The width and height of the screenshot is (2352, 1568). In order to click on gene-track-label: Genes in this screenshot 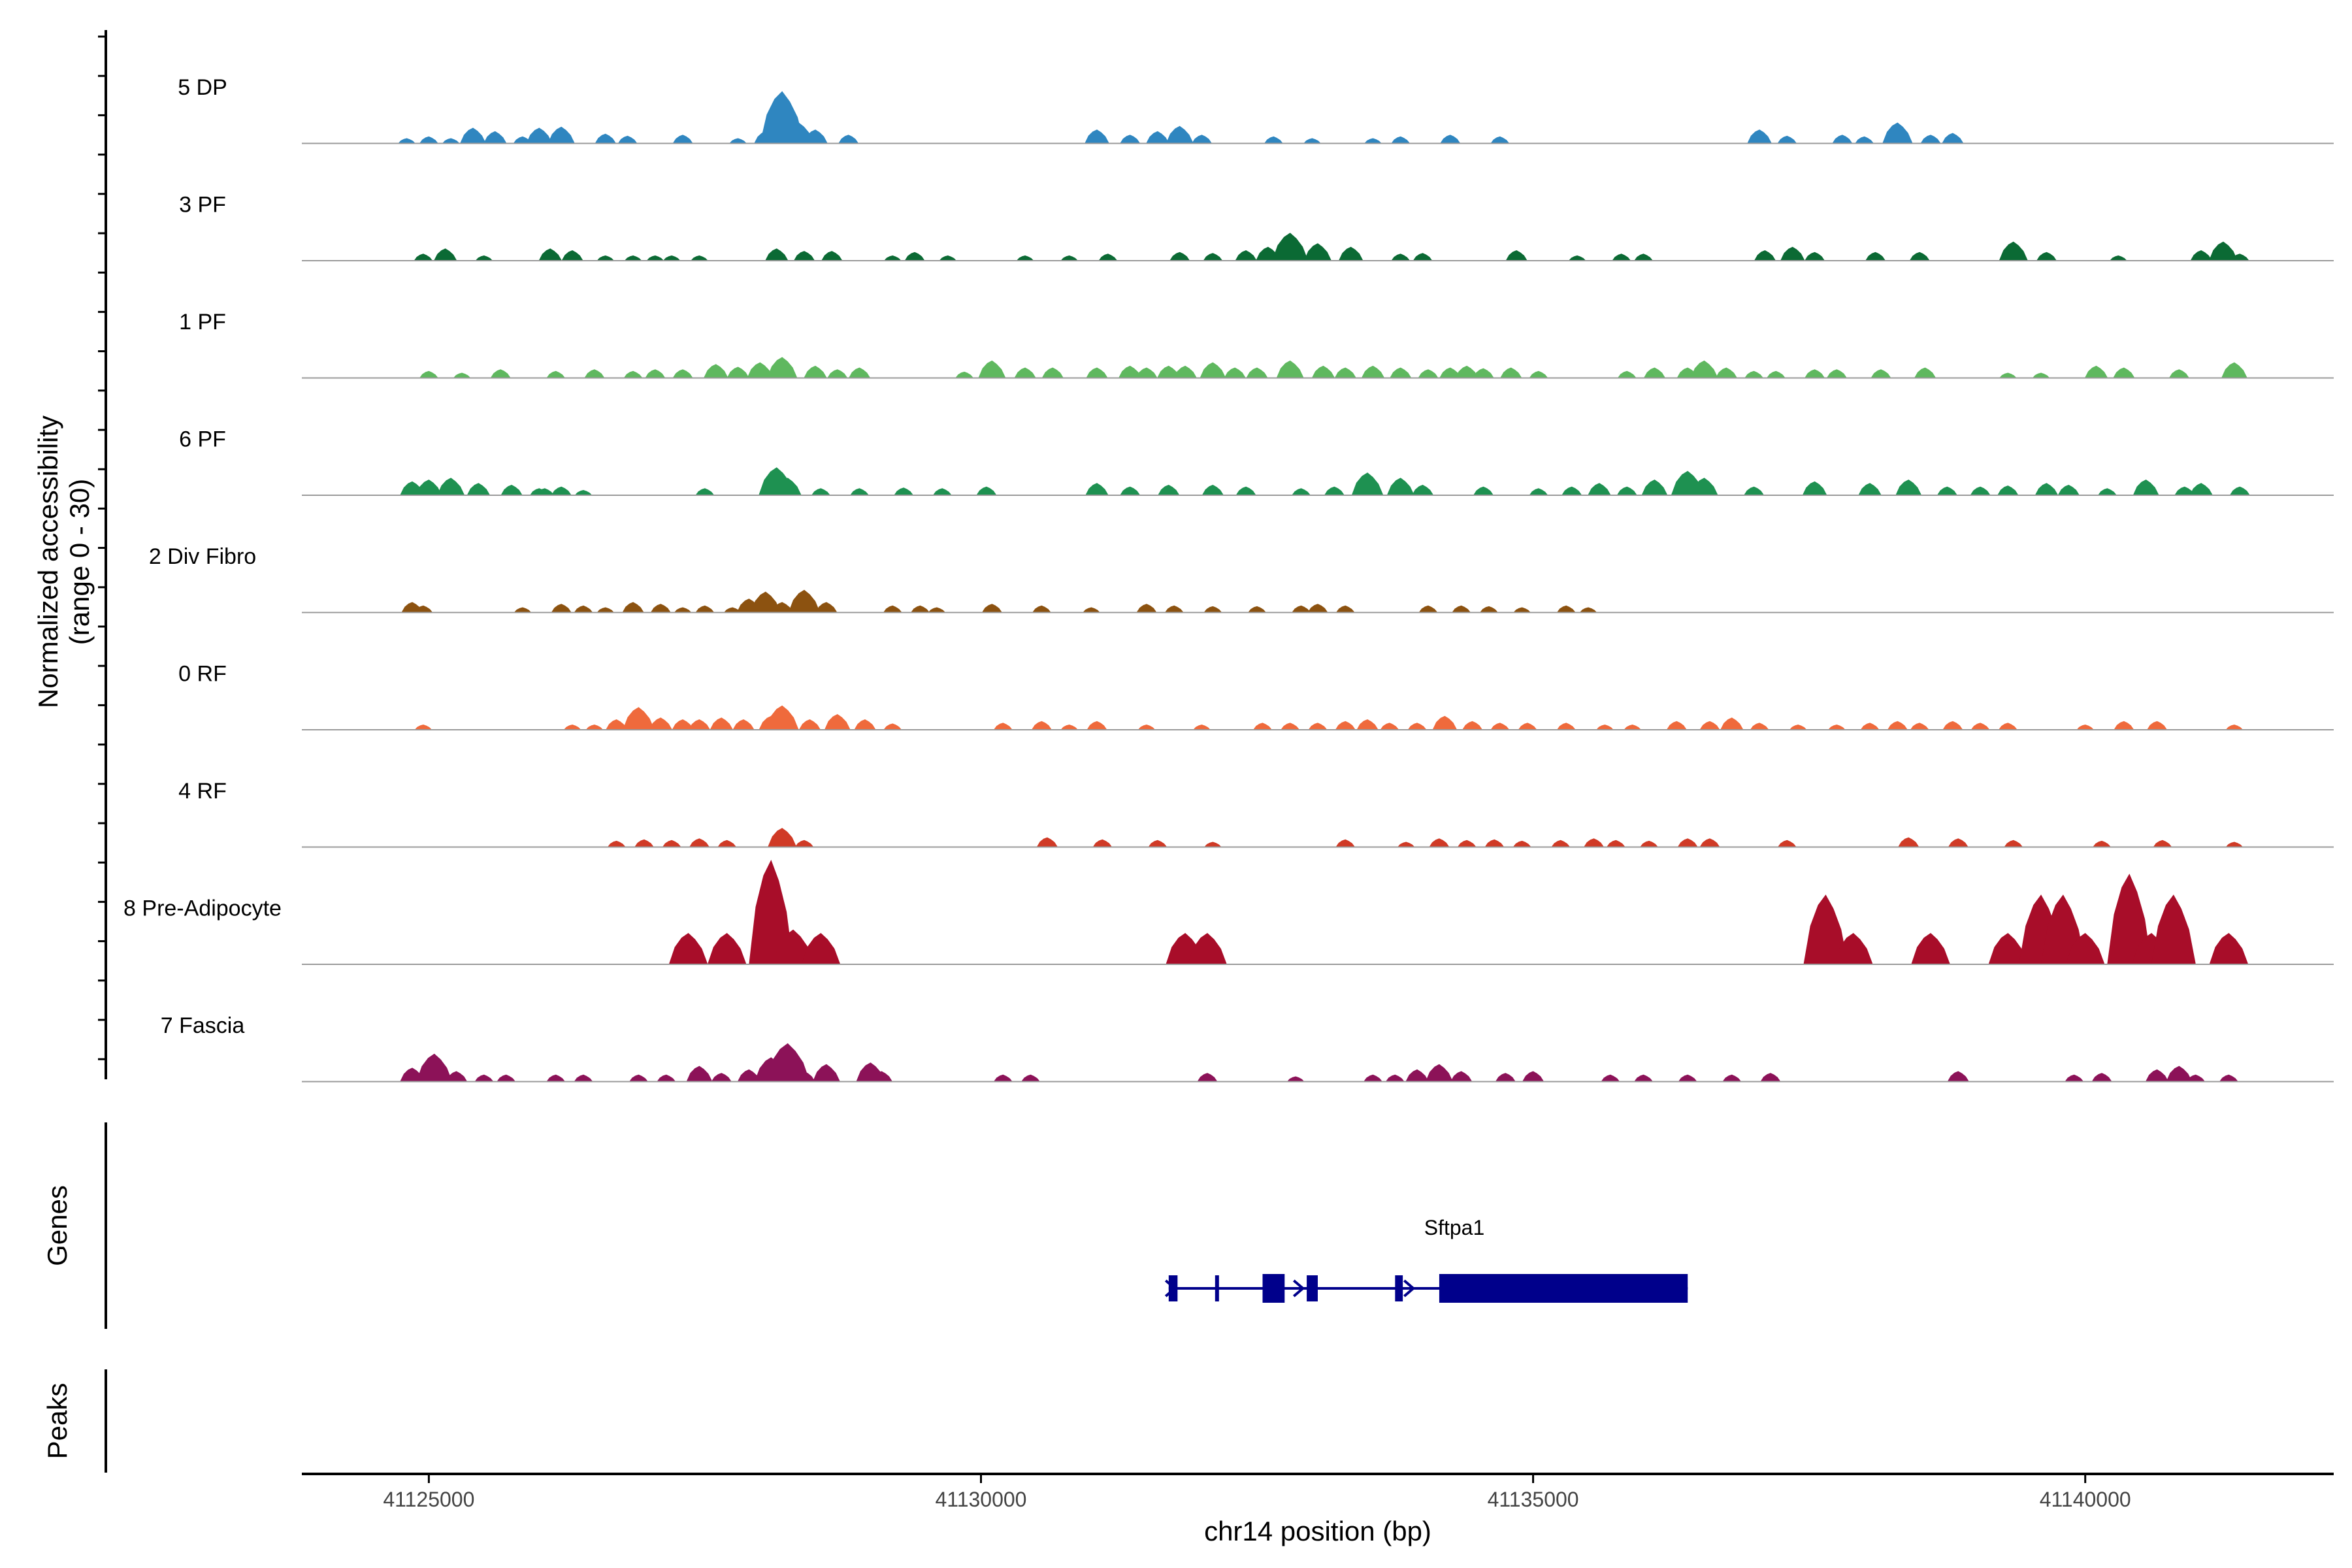, I will do `click(57, 1225)`.